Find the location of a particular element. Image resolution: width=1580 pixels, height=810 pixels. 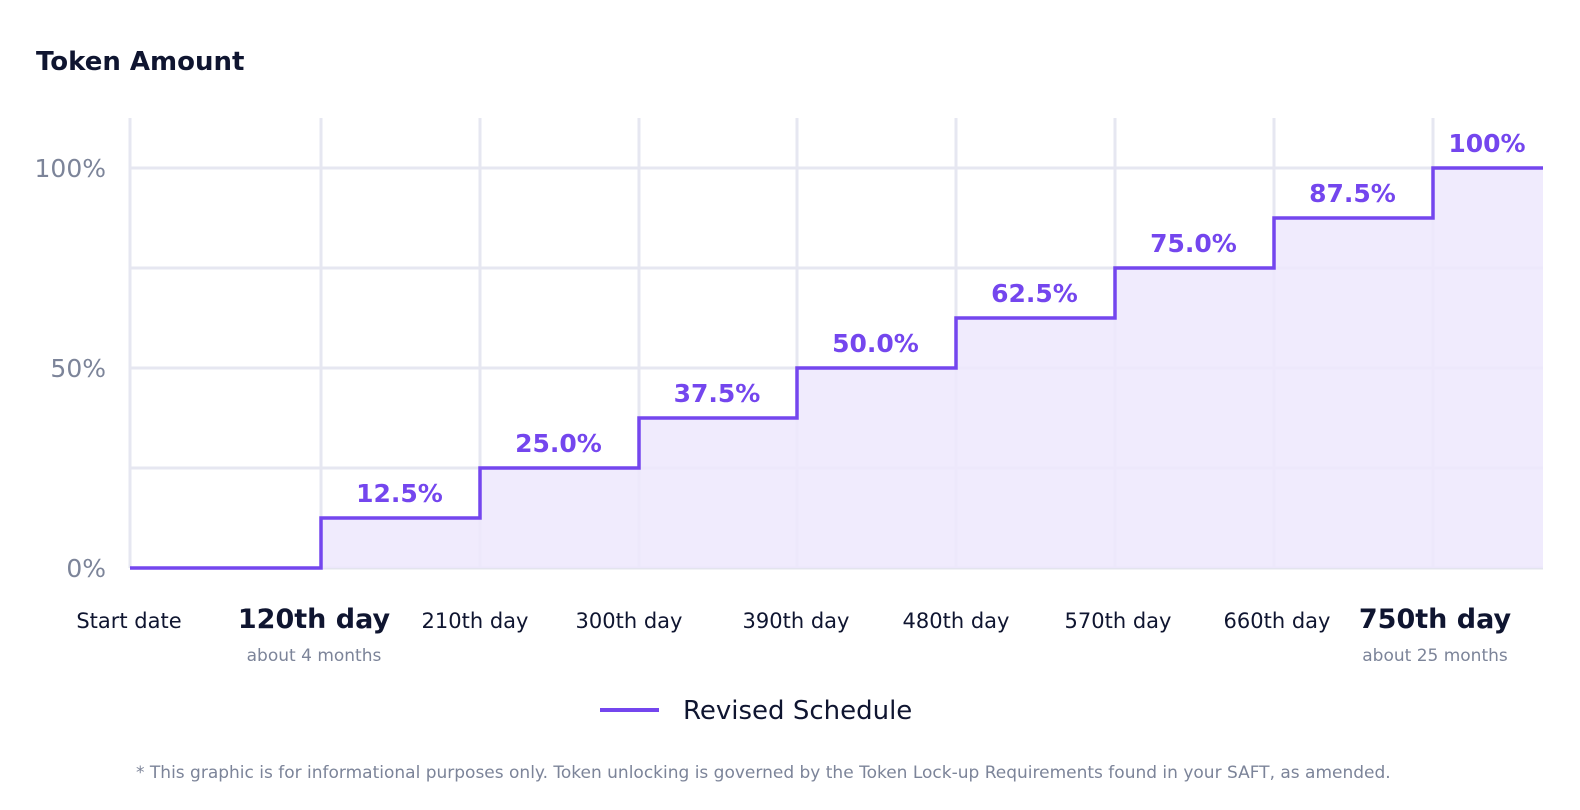

data-label: 37.5% is located at coordinates (717, 393).